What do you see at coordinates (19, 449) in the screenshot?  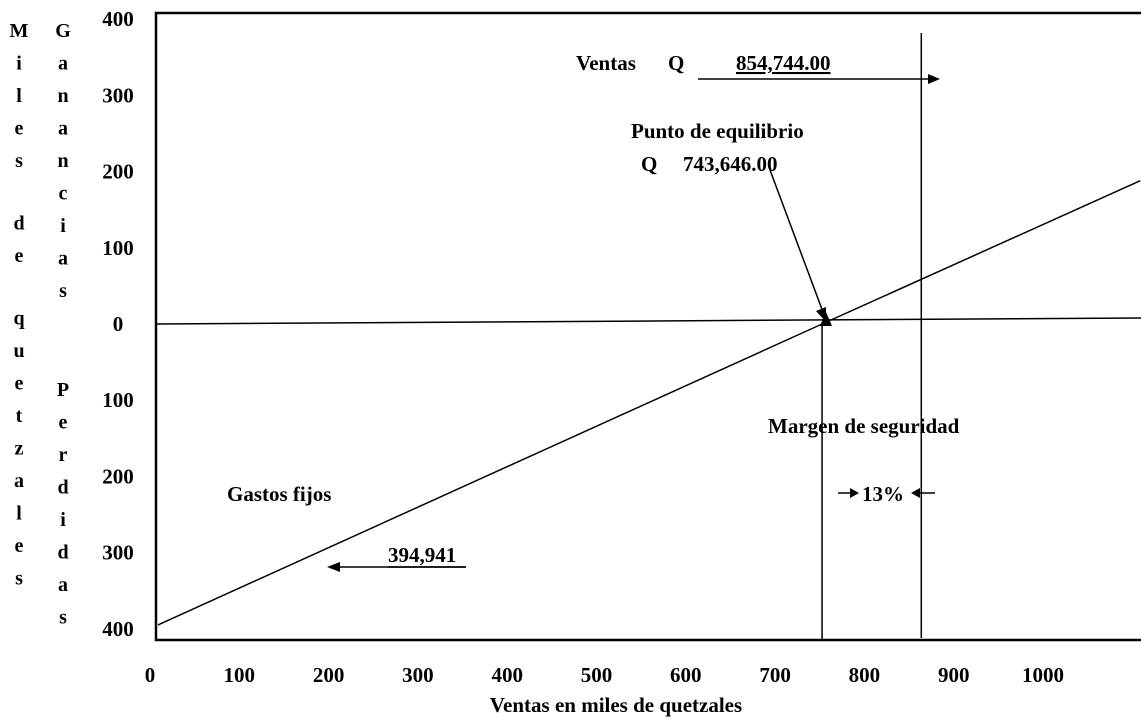 I see `axis-title-letter: z` at bounding box center [19, 449].